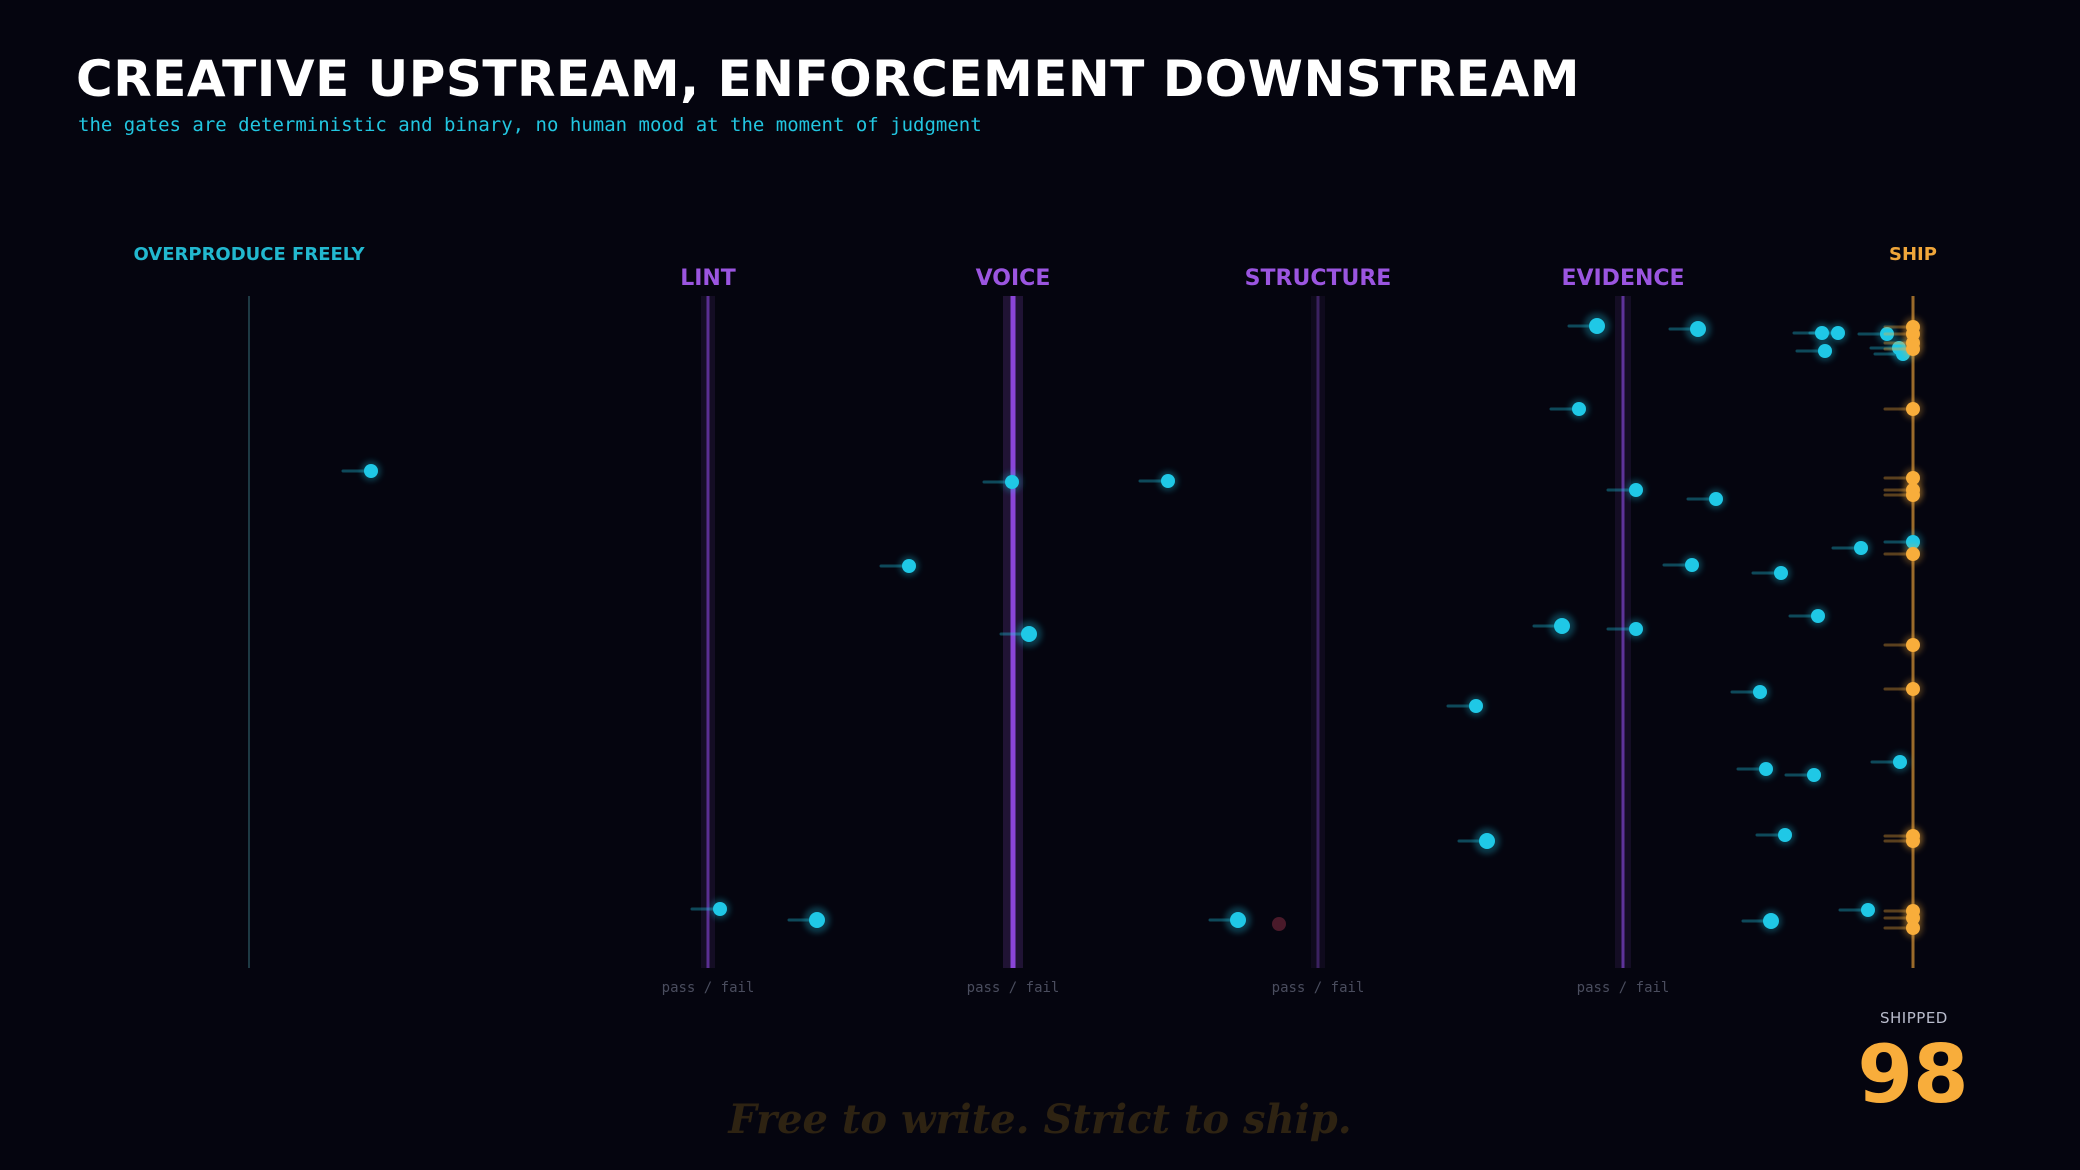 The height and width of the screenshot is (1170, 2080). What do you see at coordinates (1914, 1018) in the screenshot?
I see `shipped-label: SHIPPED` at bounding box center [1914, 1018].